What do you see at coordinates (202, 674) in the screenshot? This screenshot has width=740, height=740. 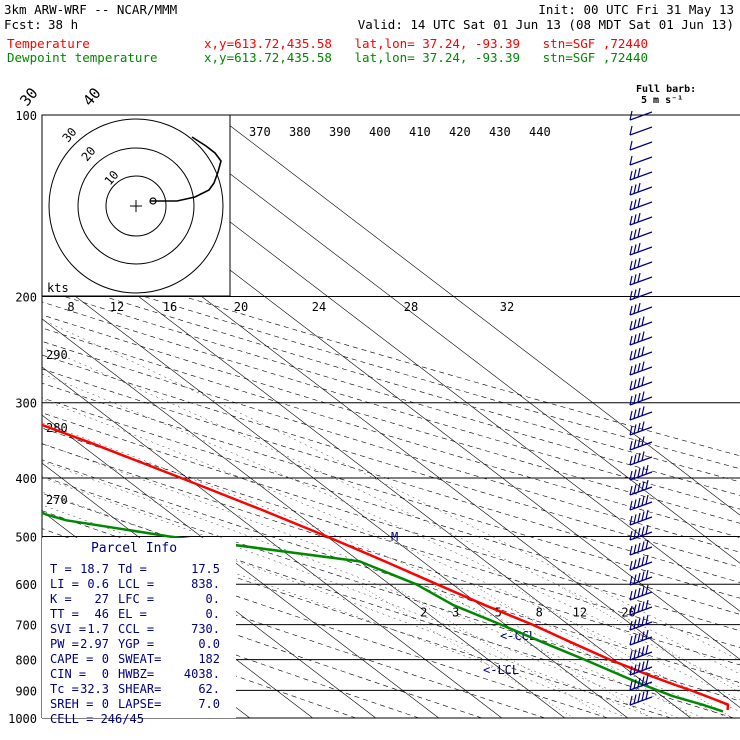 I see `parcel-row-value: 4038.` at bounding box center [202, 674].